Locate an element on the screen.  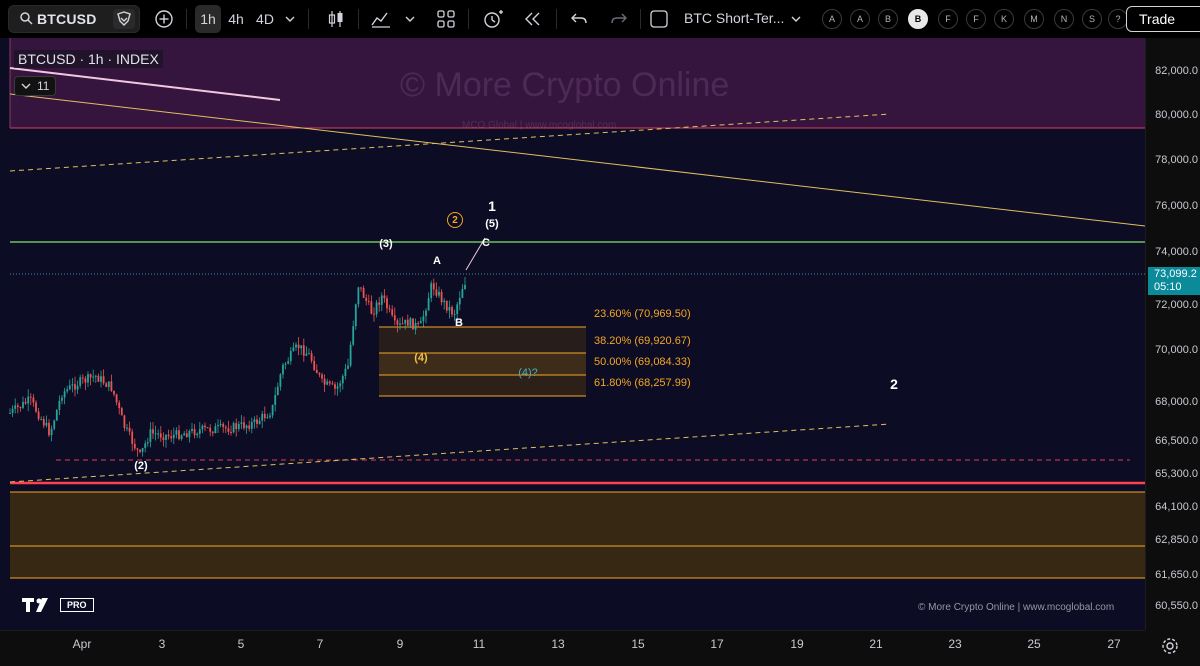
alert-dropdown is located at coordinates (796, 19).